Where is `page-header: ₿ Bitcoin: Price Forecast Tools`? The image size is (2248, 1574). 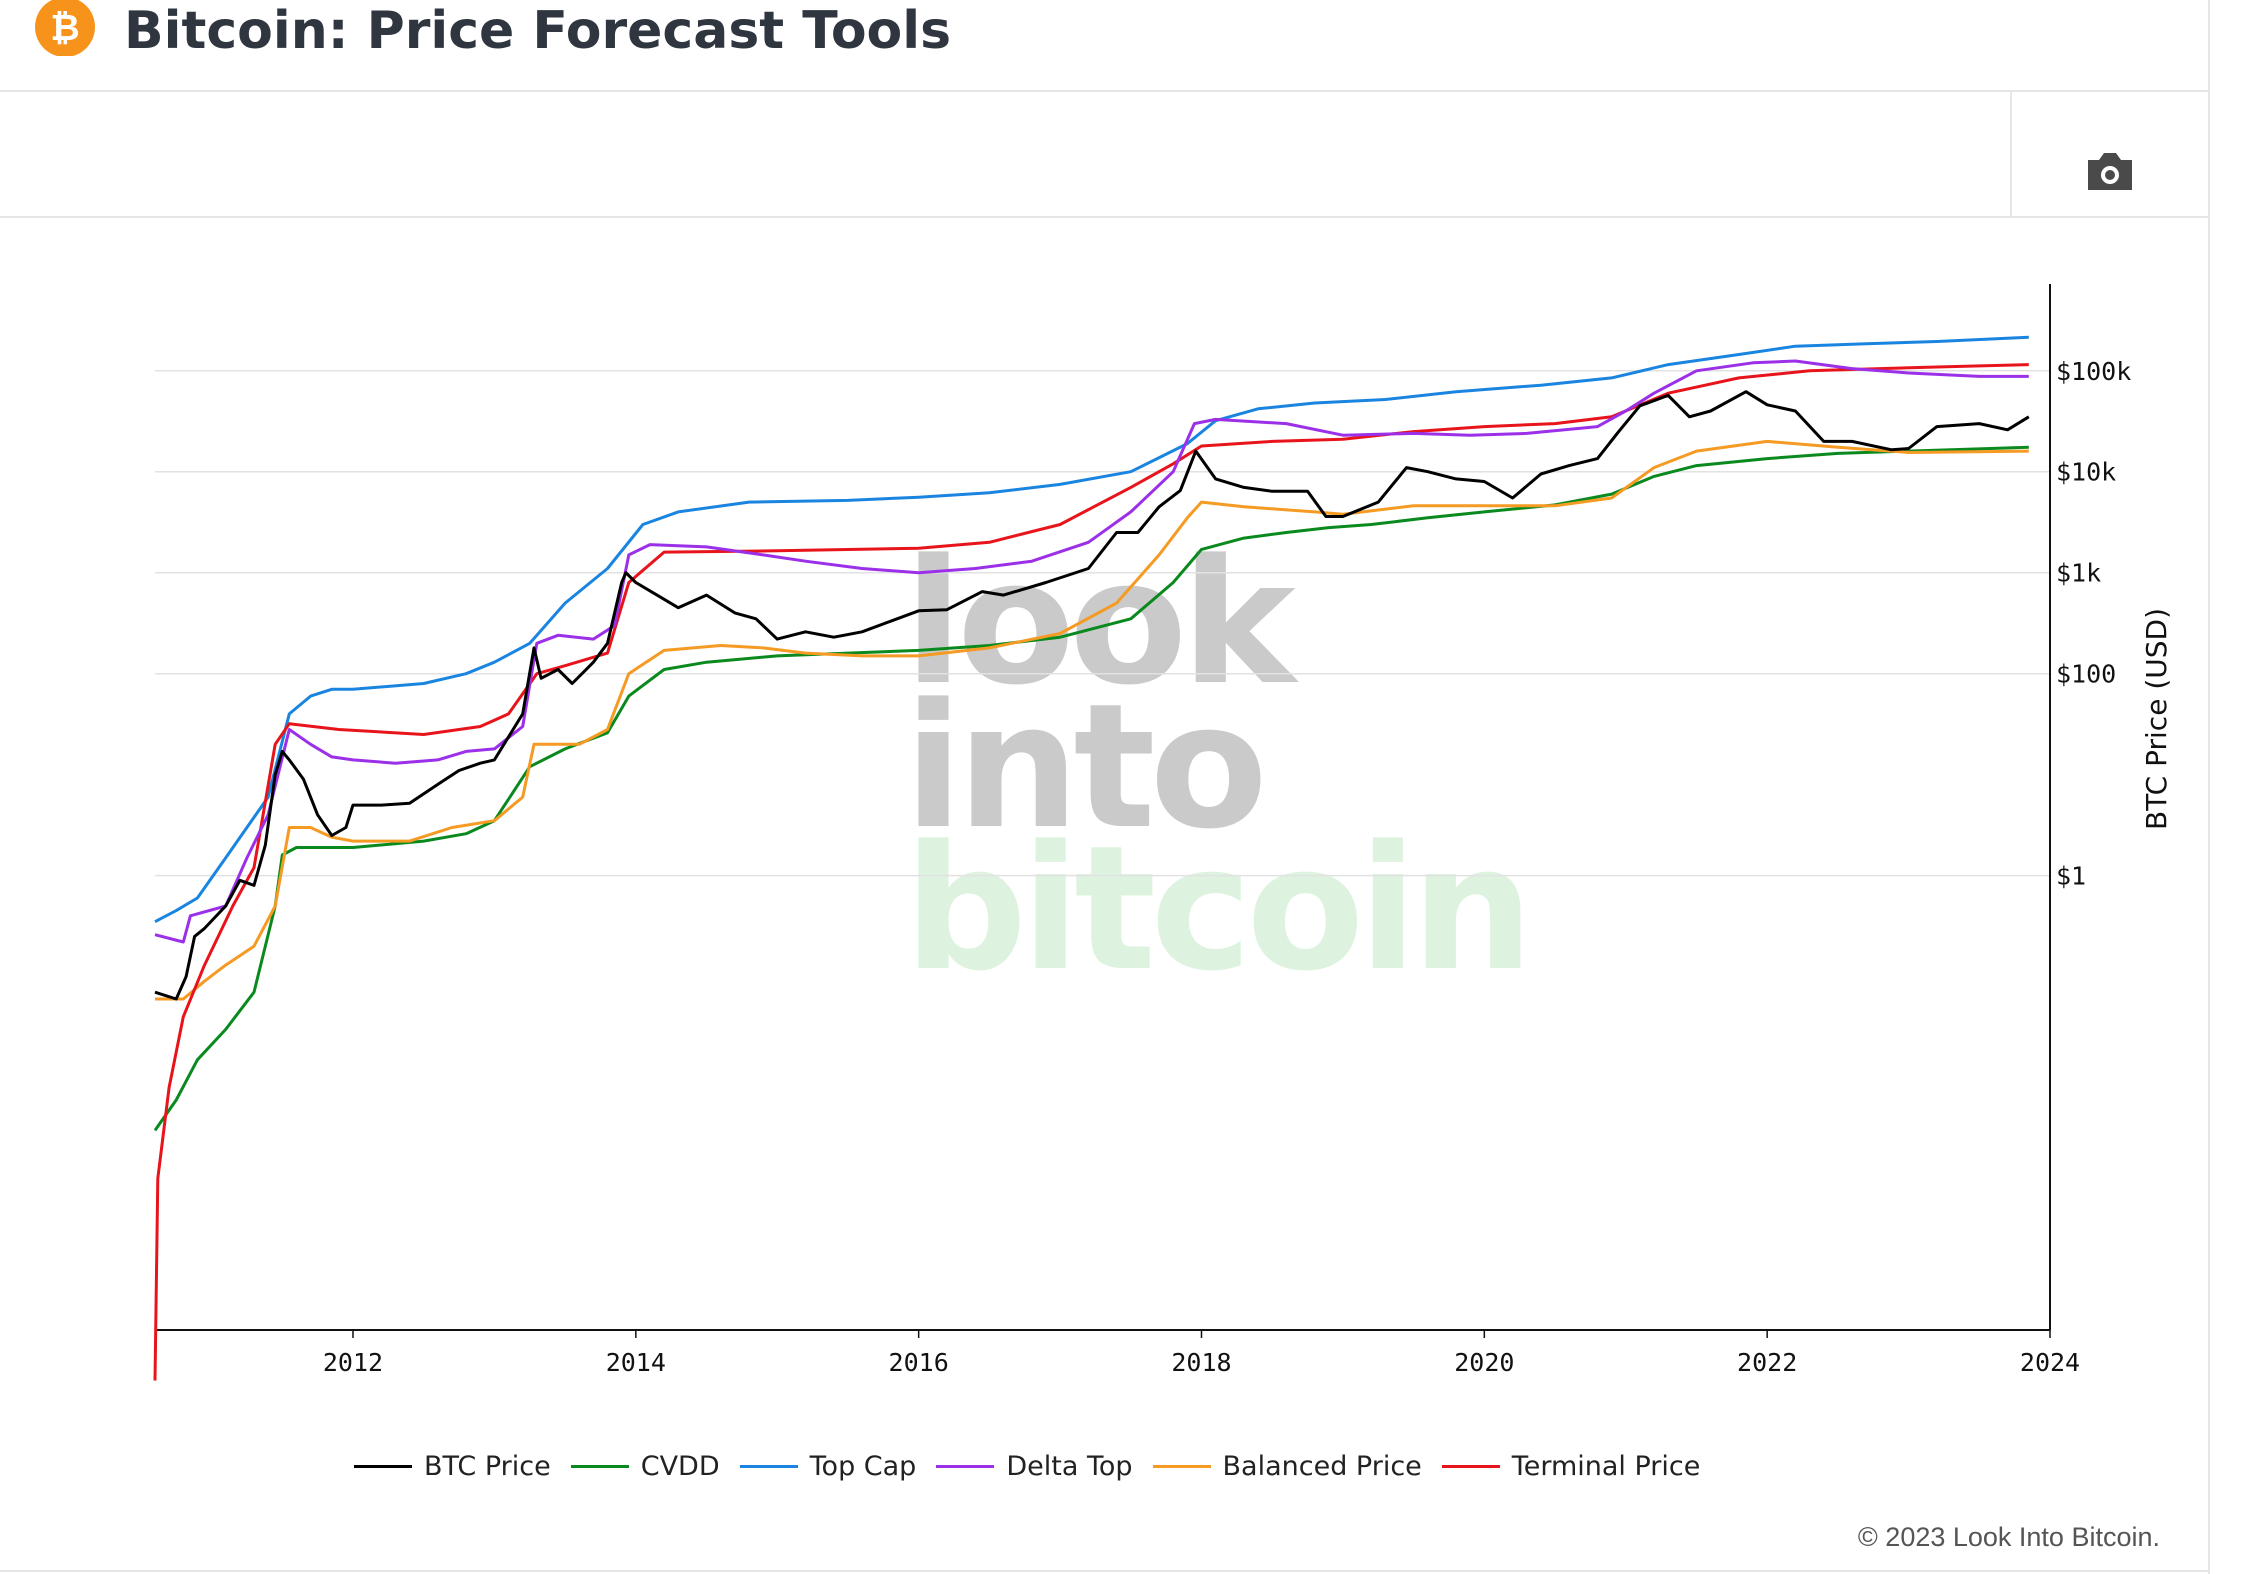
page-header: ₿ Bitcoin: Price Forecast Tools is located at coordinates (1105, 45).